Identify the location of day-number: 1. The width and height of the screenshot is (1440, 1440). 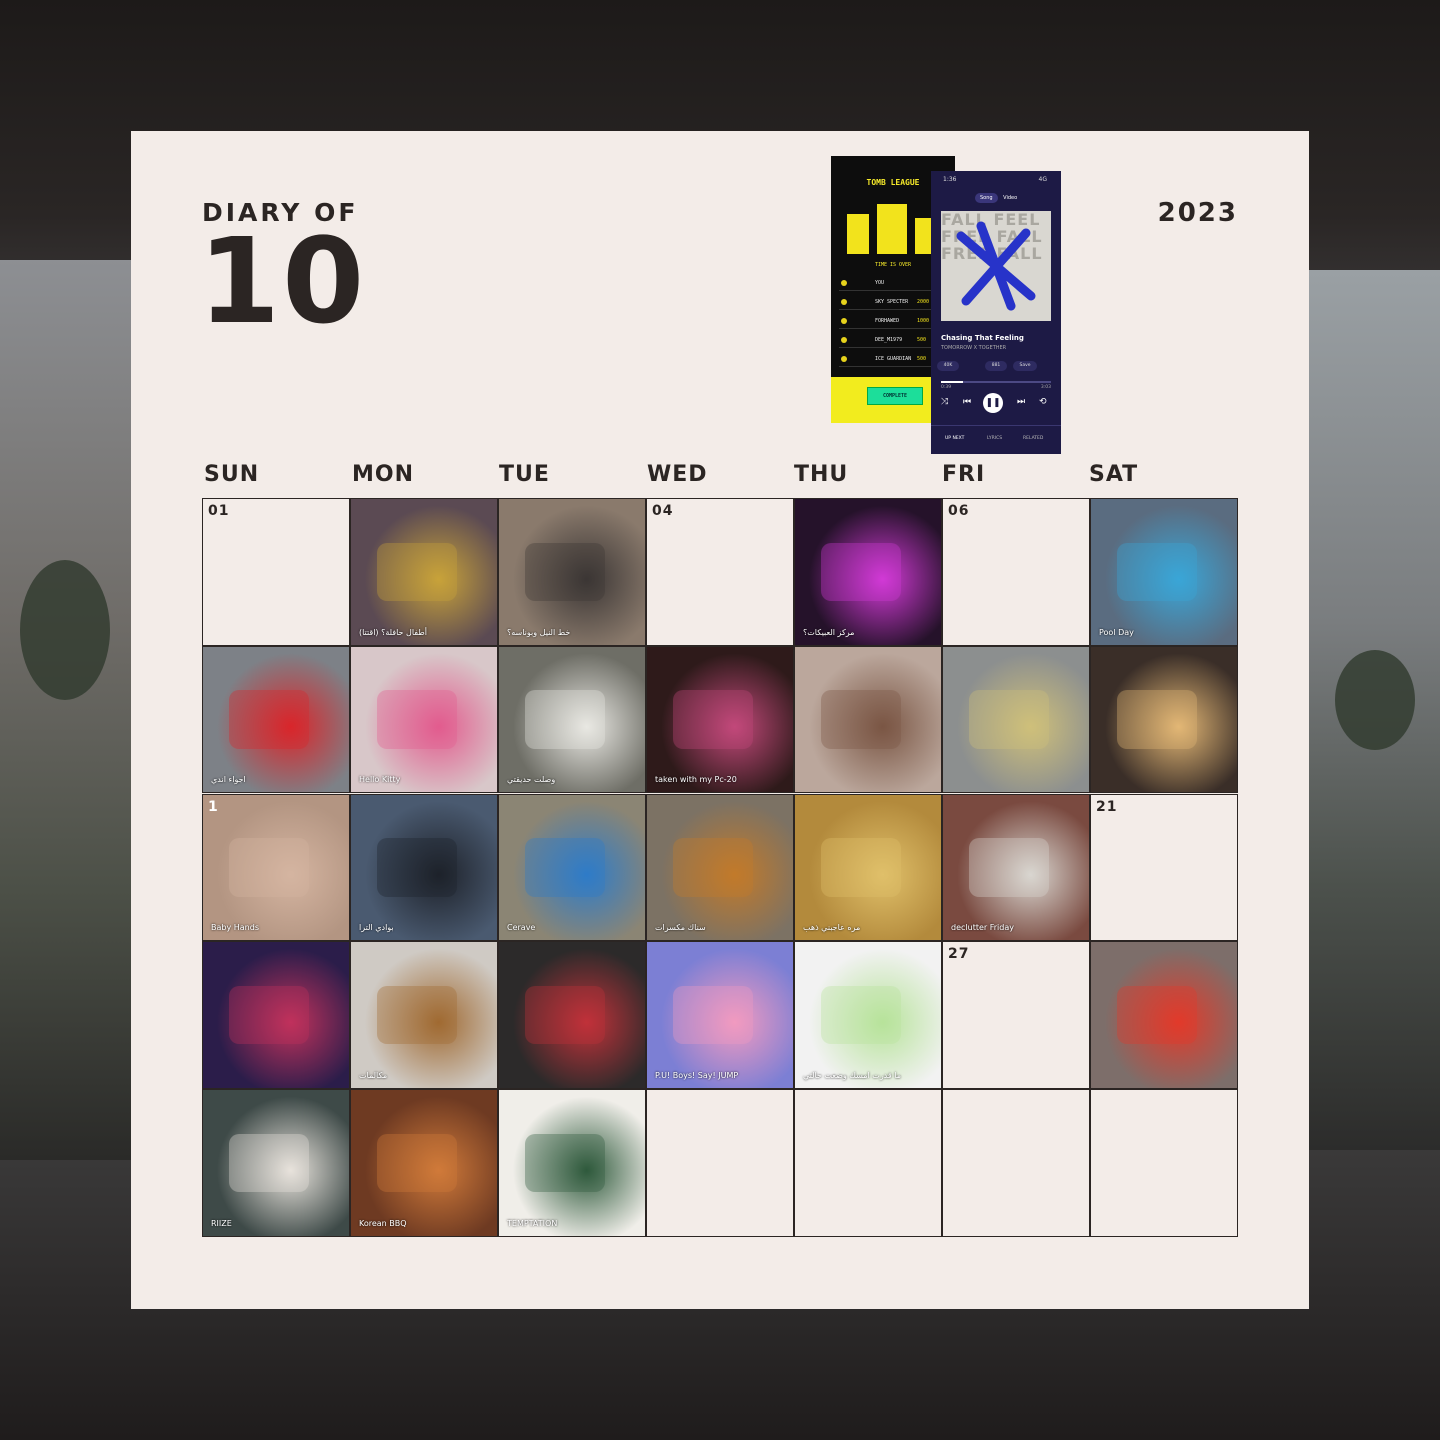
(213, 806).